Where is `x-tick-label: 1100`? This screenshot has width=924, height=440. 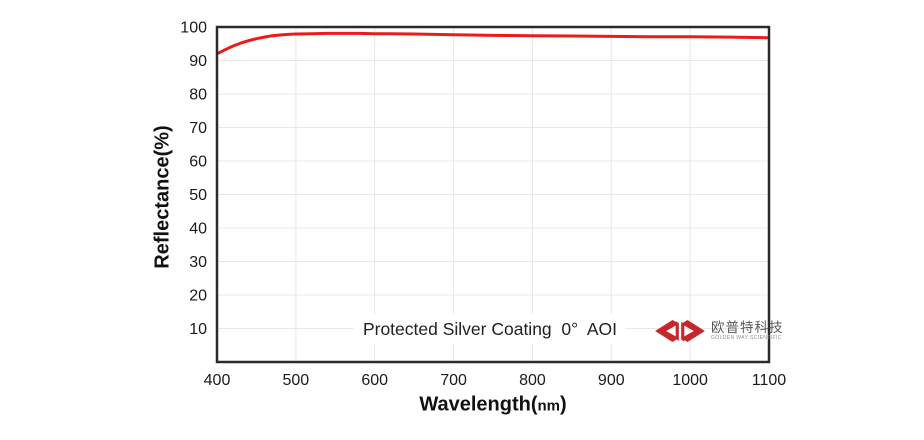 x-tick-label: 1100 is located at coordinates (769, 380).